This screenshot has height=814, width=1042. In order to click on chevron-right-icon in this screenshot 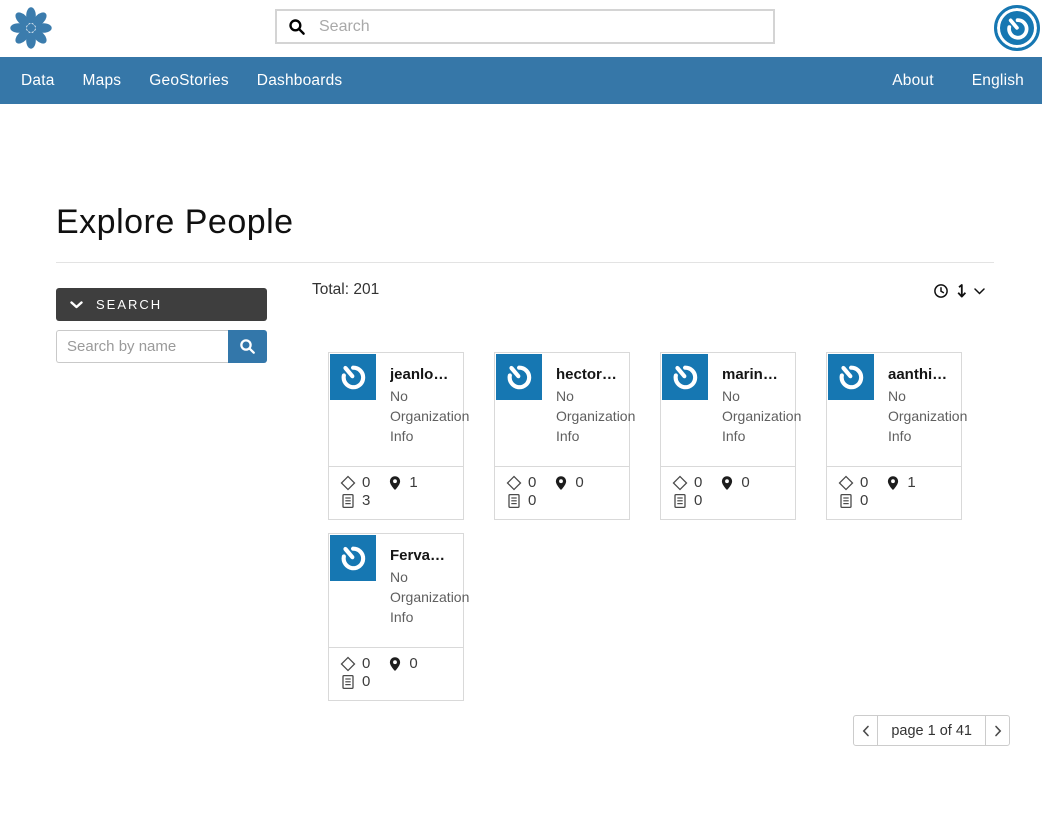, I will do `click(997, 730)`.